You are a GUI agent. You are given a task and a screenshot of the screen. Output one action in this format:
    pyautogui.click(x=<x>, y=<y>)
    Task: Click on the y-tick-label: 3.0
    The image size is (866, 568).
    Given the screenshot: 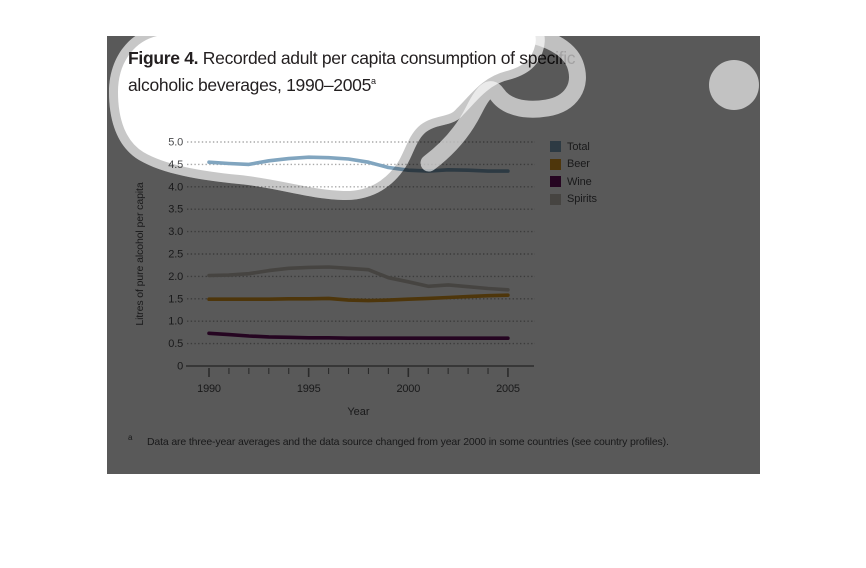 What is the action you would take?
    pyautogui.click(x=175, y=232)
    